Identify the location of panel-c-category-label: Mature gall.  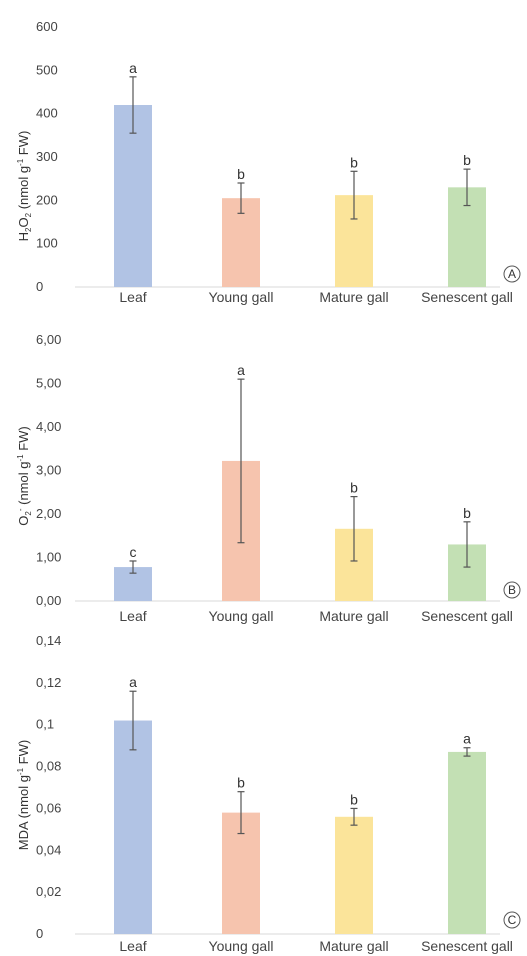
(353, 946).